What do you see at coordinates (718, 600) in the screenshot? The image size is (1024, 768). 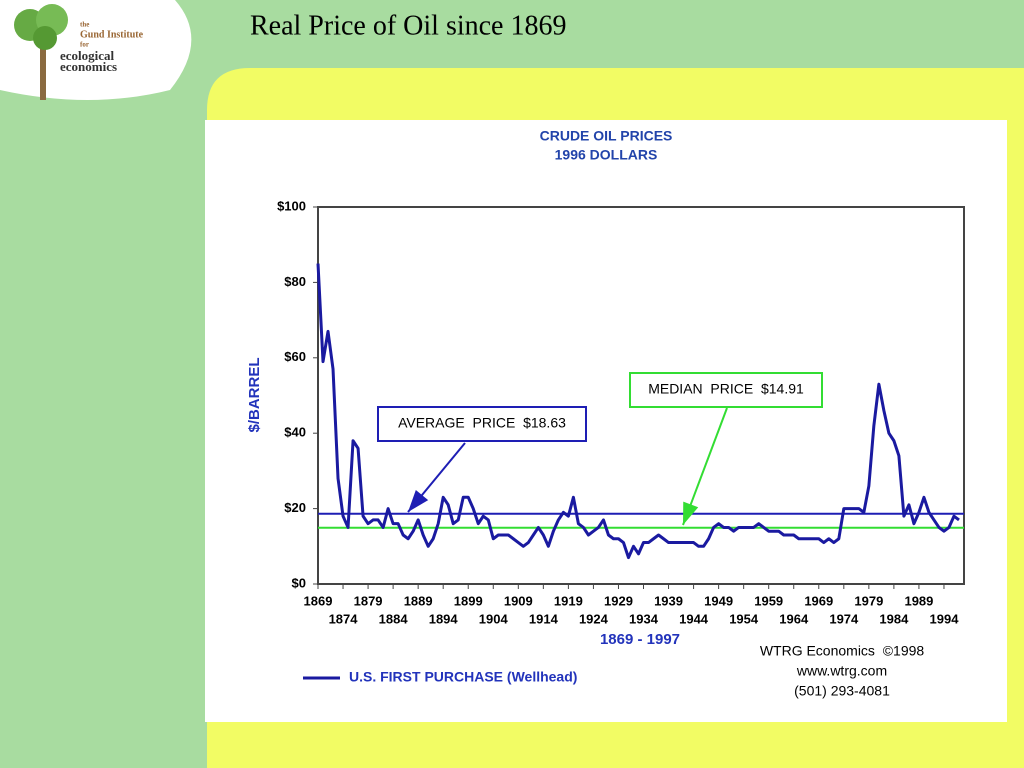 I see `x-tick-label: 1949` at bounding box center [718, 600].